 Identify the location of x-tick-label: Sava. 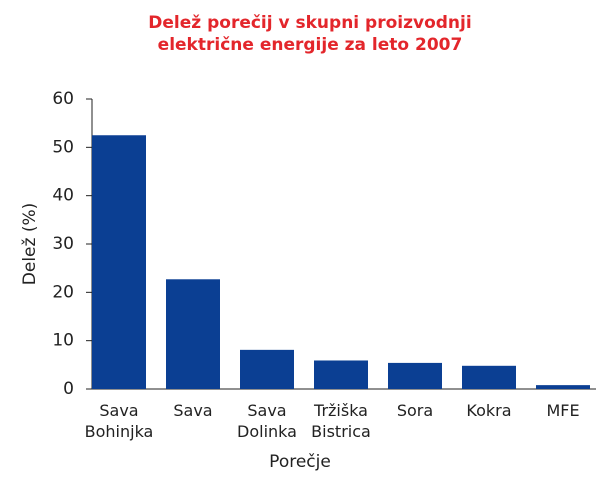
(193, 410).